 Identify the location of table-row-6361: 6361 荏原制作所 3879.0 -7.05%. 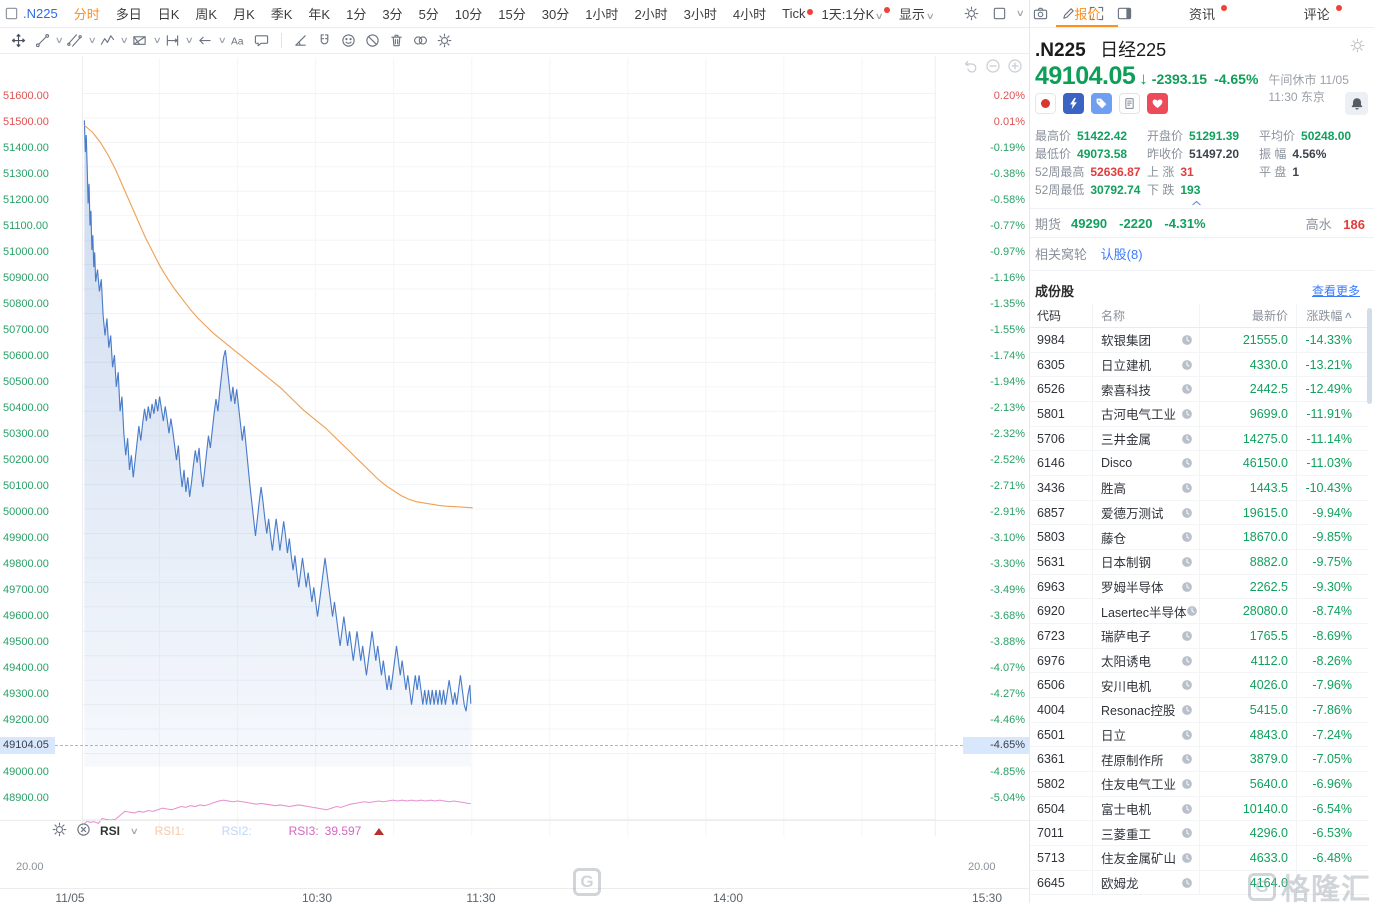
(1199, 760).